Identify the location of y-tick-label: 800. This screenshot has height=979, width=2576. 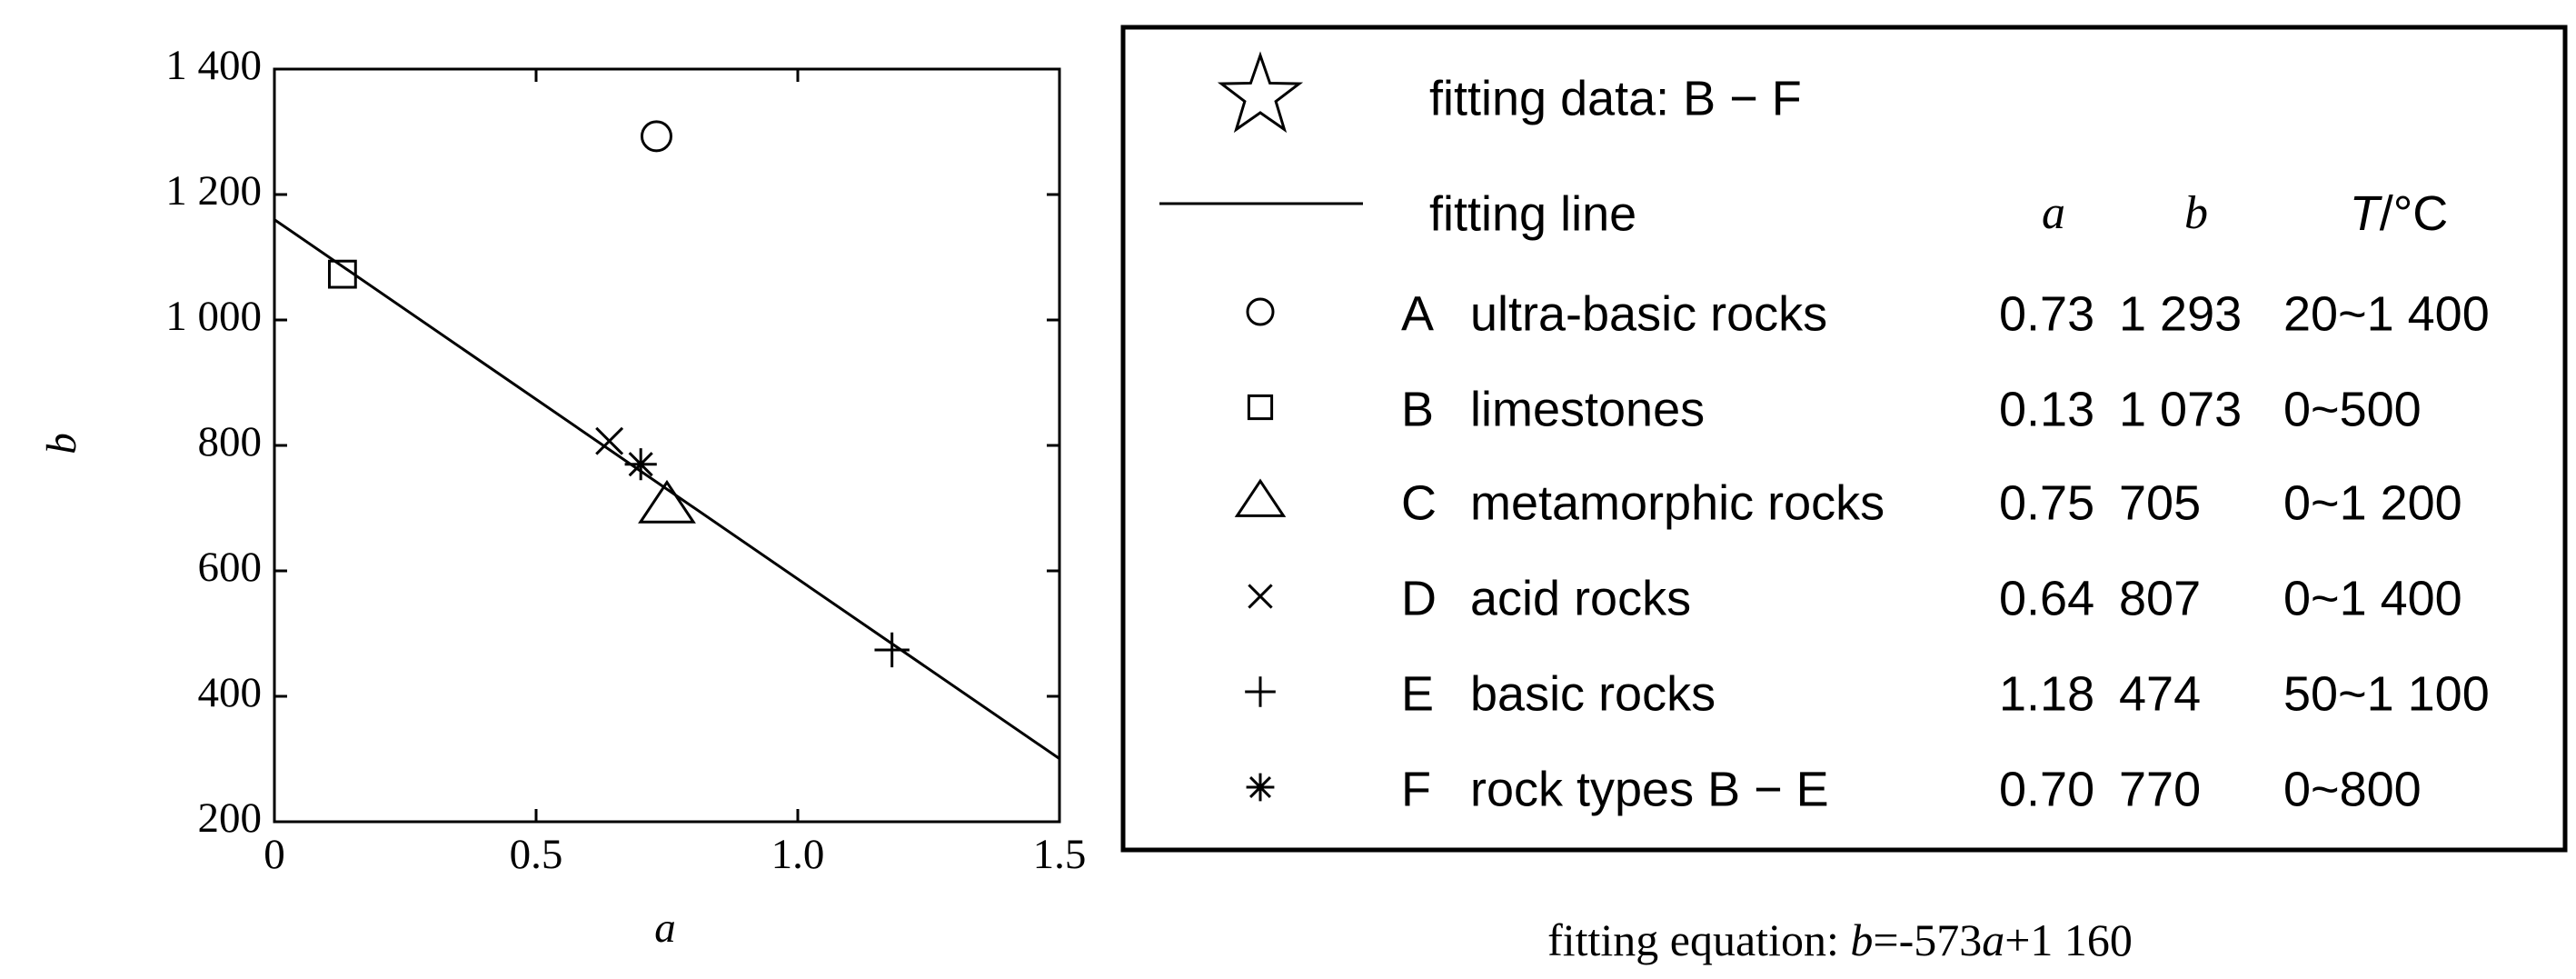
(230, 441).